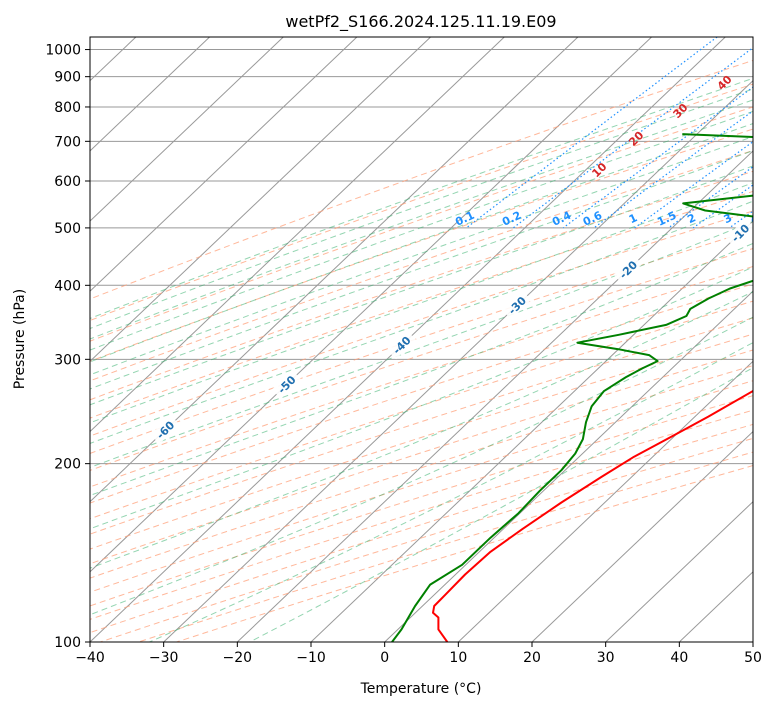 This screenshot has width=775, height=708. I want to click on x-tick-label: 50, so click(753, 658).